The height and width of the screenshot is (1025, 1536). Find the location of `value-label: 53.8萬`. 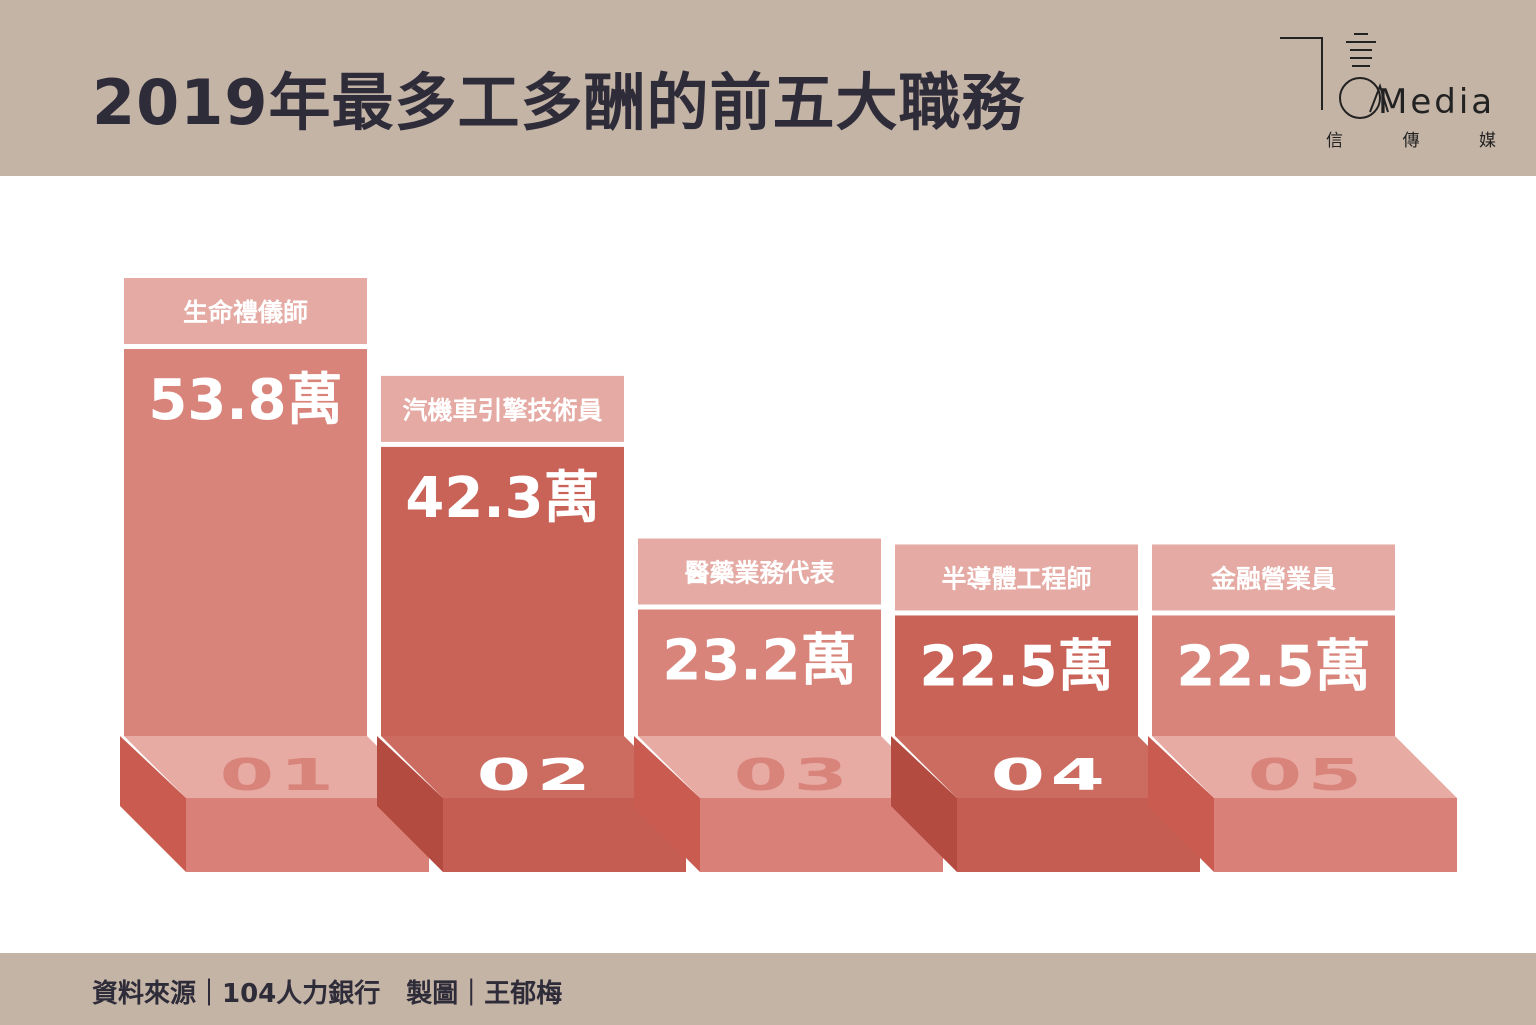

value-label: 53.8萬 is located at coordinates (245, 400).